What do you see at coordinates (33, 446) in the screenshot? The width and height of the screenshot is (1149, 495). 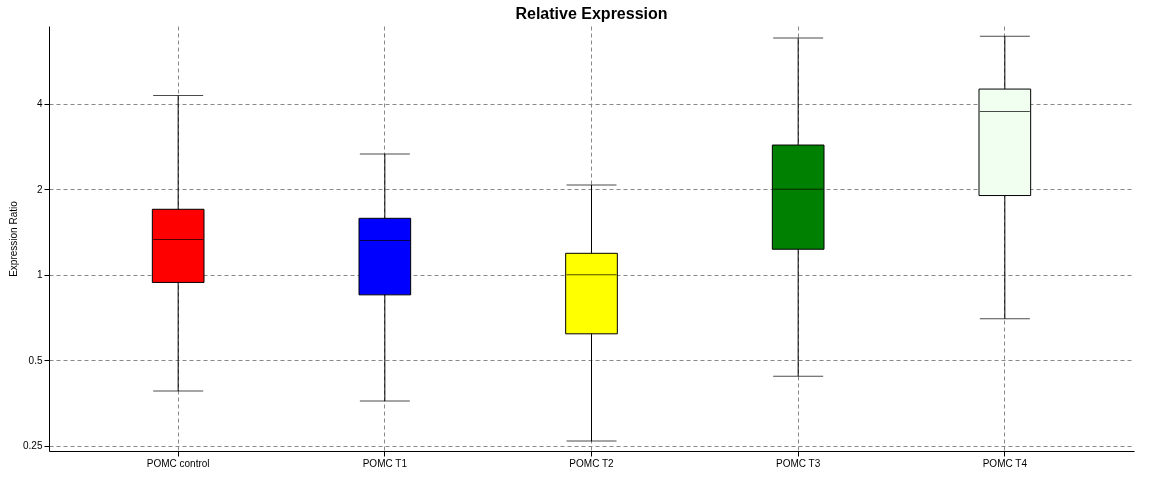 I see `y-tick-label: 0.25` at bounding box center [33, 446].